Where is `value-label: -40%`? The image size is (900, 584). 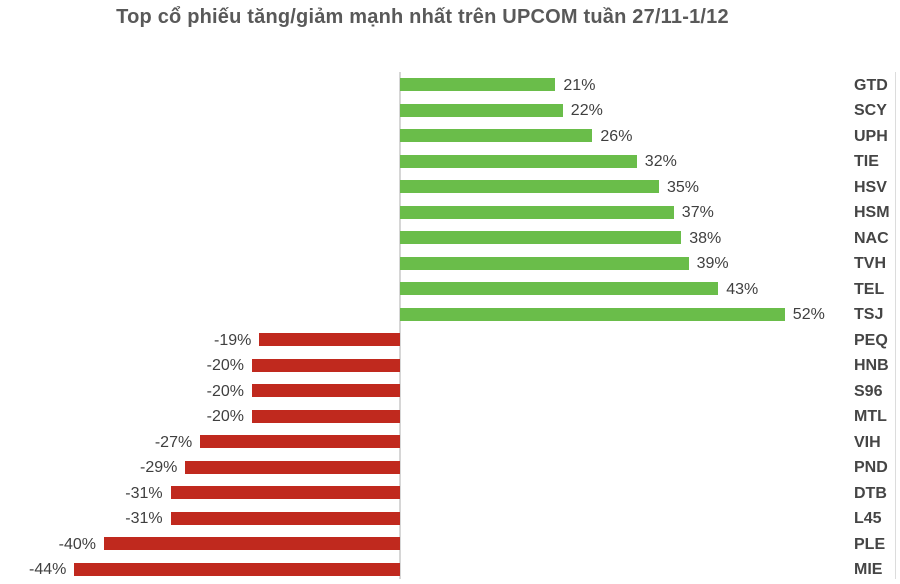
value-label: -40% is located at coordinates (77, 544).